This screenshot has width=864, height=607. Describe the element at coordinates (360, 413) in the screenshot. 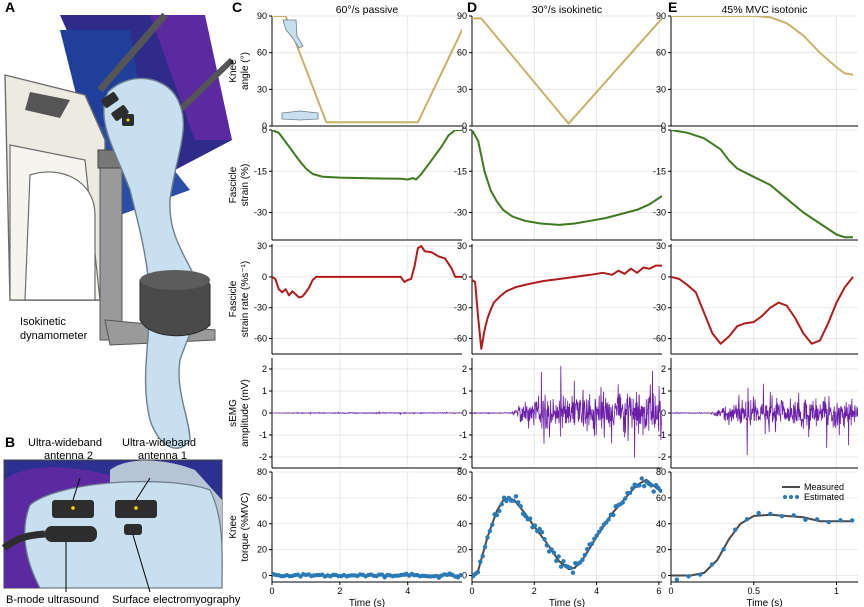

I see `plot-c-emg: 2 1 0 -1 -2` at that location.